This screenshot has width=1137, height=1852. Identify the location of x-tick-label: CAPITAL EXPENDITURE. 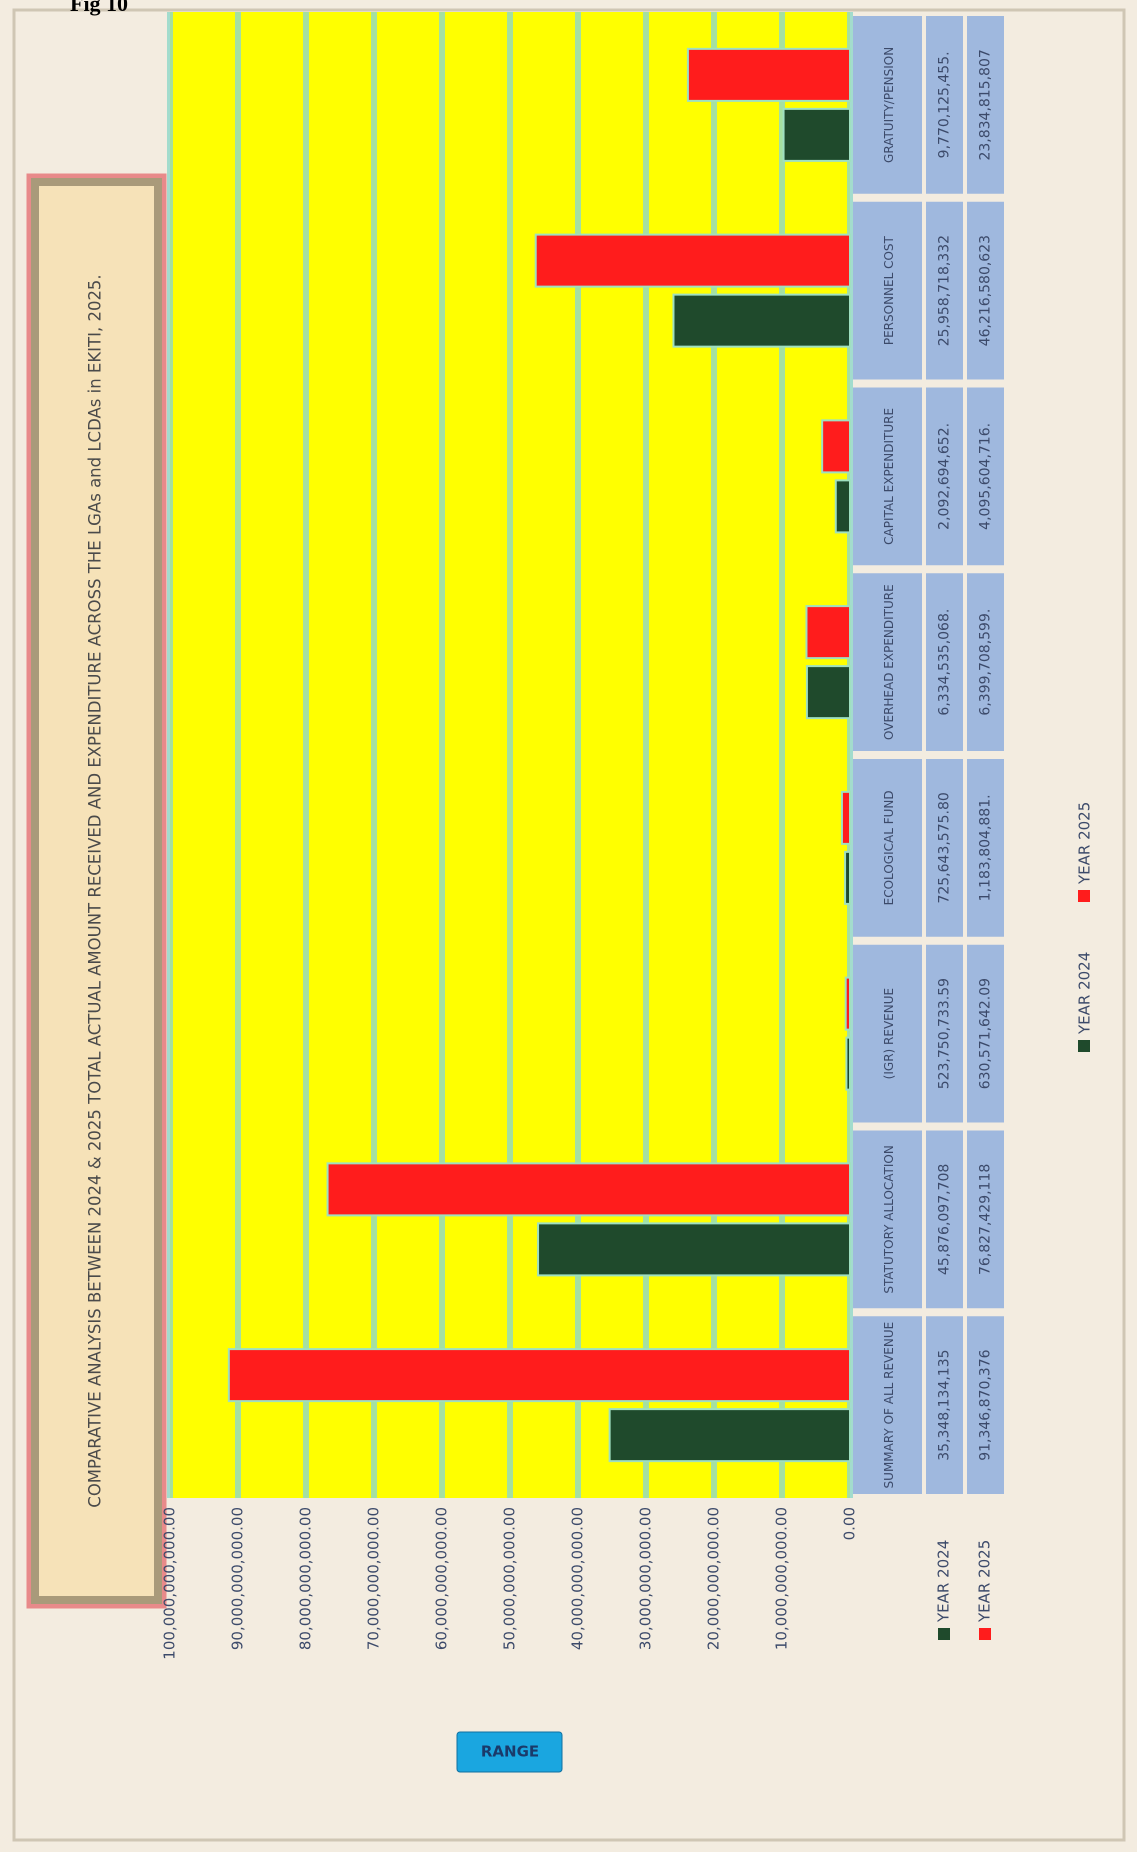
(889, 476).